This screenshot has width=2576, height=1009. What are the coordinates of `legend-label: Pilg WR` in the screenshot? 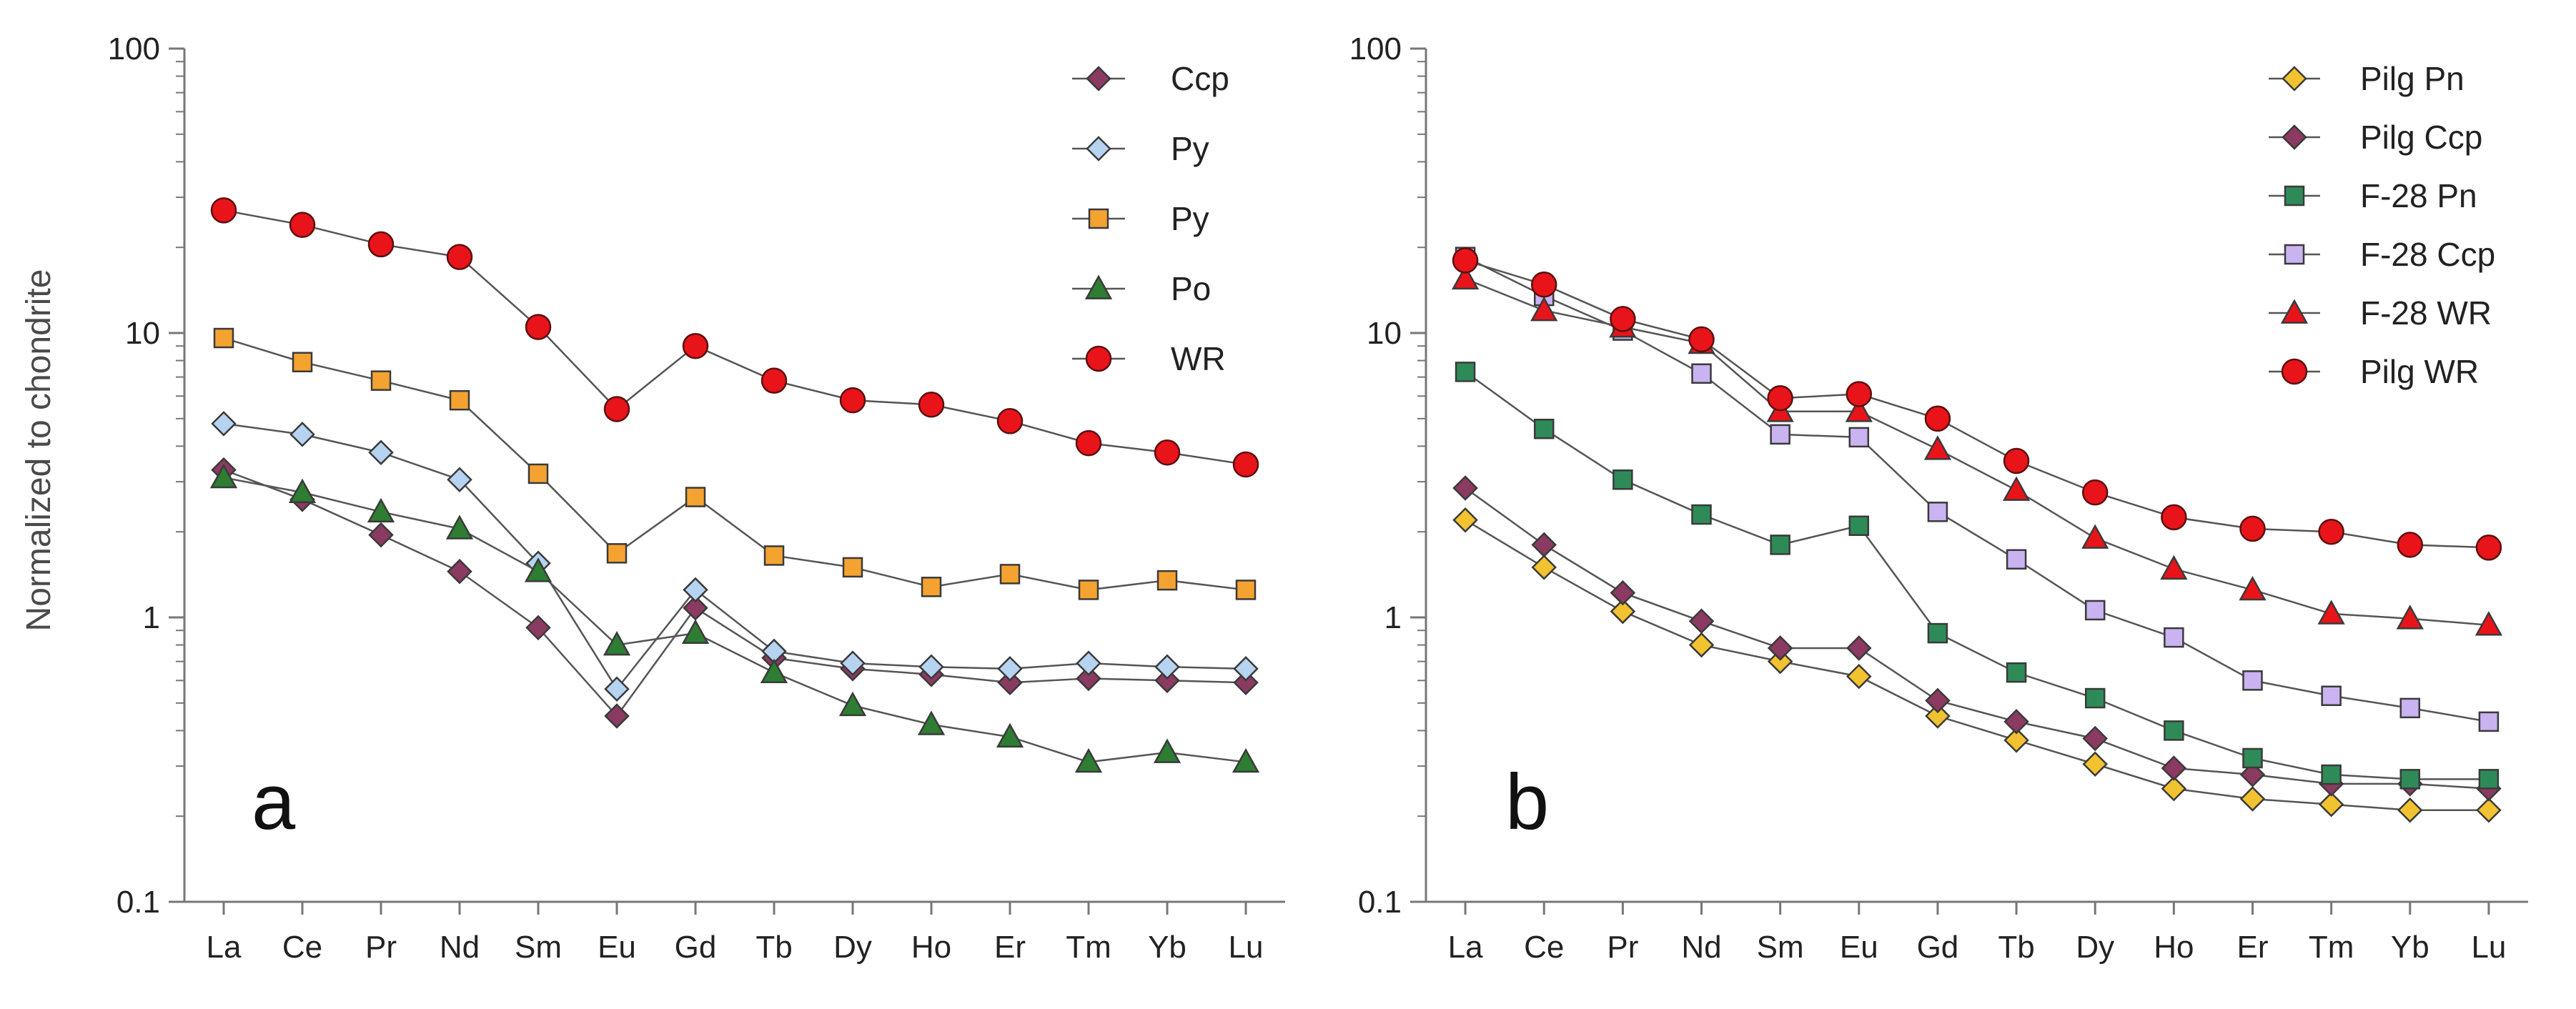 It's located at (2419, 371).